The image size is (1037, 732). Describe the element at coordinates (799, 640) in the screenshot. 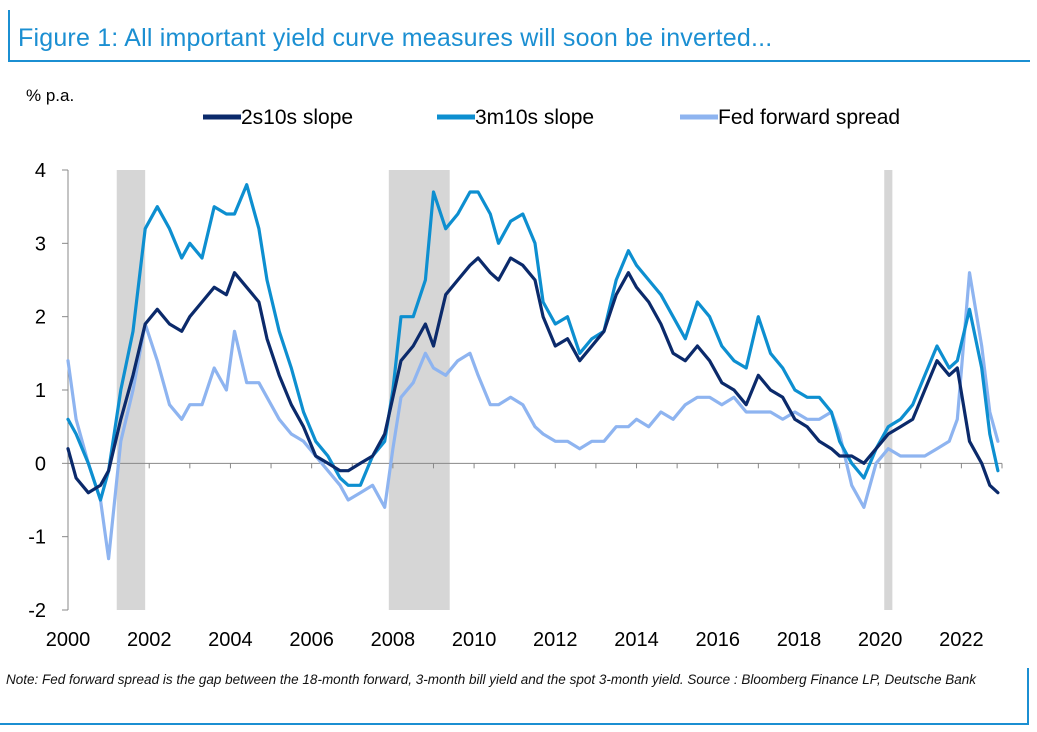

I see `x-tick-label: 2018` at that location.